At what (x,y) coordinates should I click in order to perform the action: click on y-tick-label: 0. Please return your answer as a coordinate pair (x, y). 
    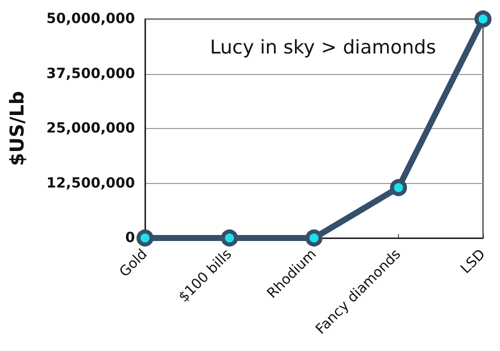
    Looking at the image, I should click on (130, 238).